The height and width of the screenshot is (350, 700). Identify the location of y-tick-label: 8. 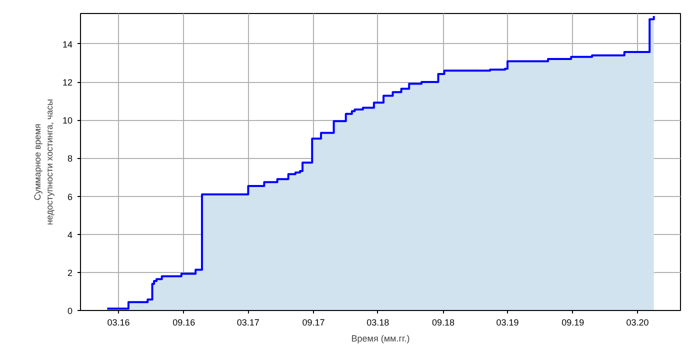
(70, 159).